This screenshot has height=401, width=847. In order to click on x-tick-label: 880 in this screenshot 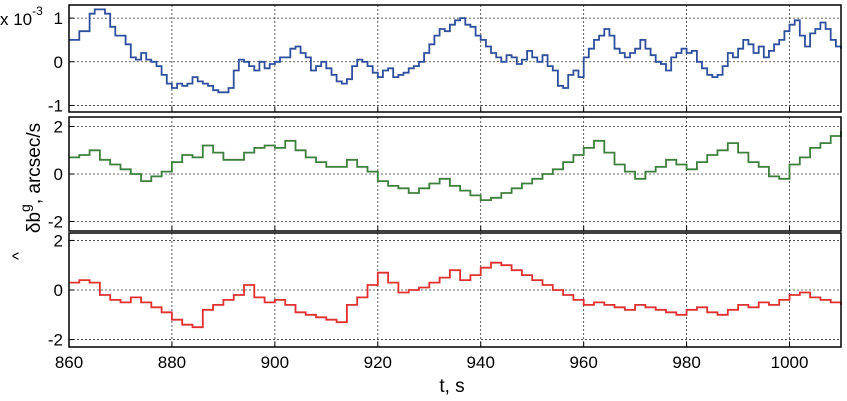, I will do `click(172, 362)`.